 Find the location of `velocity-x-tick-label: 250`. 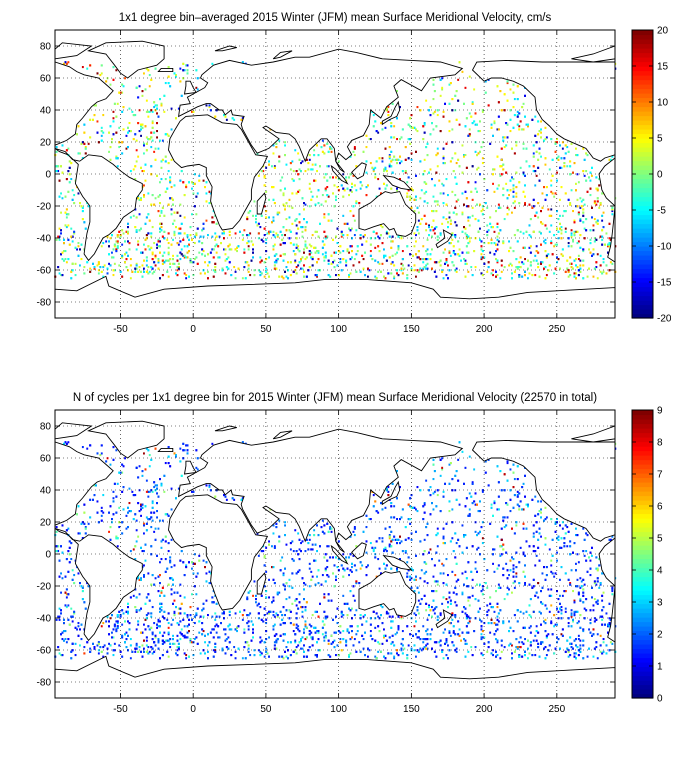

velocity-x-tick-label: 250 is located at coordinates (556, 329).